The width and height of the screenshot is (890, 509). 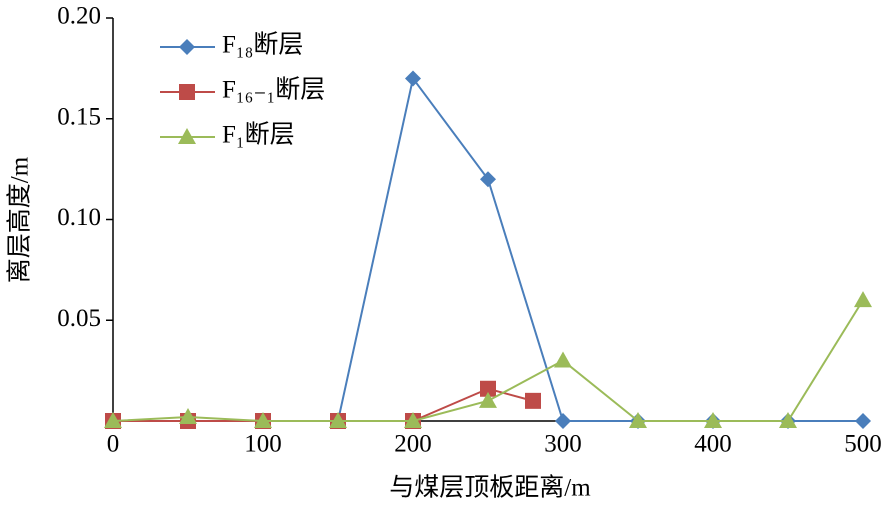 I want to click on y-tick-label: 0.05, so click(x=79, y=318).